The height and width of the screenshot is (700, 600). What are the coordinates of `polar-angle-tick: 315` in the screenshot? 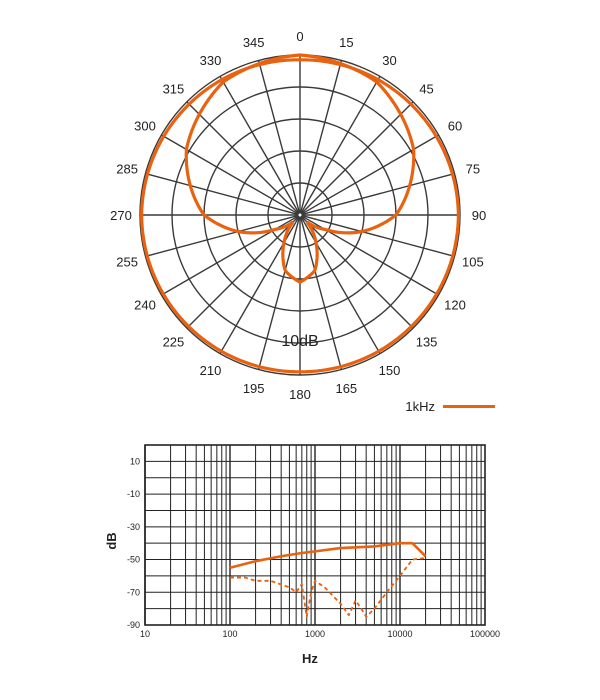 It's located at (174, 88).